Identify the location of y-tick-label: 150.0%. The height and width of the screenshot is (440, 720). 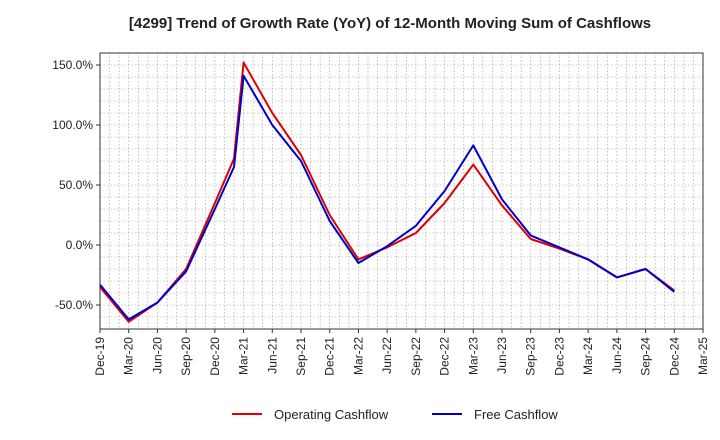
(72, 65).